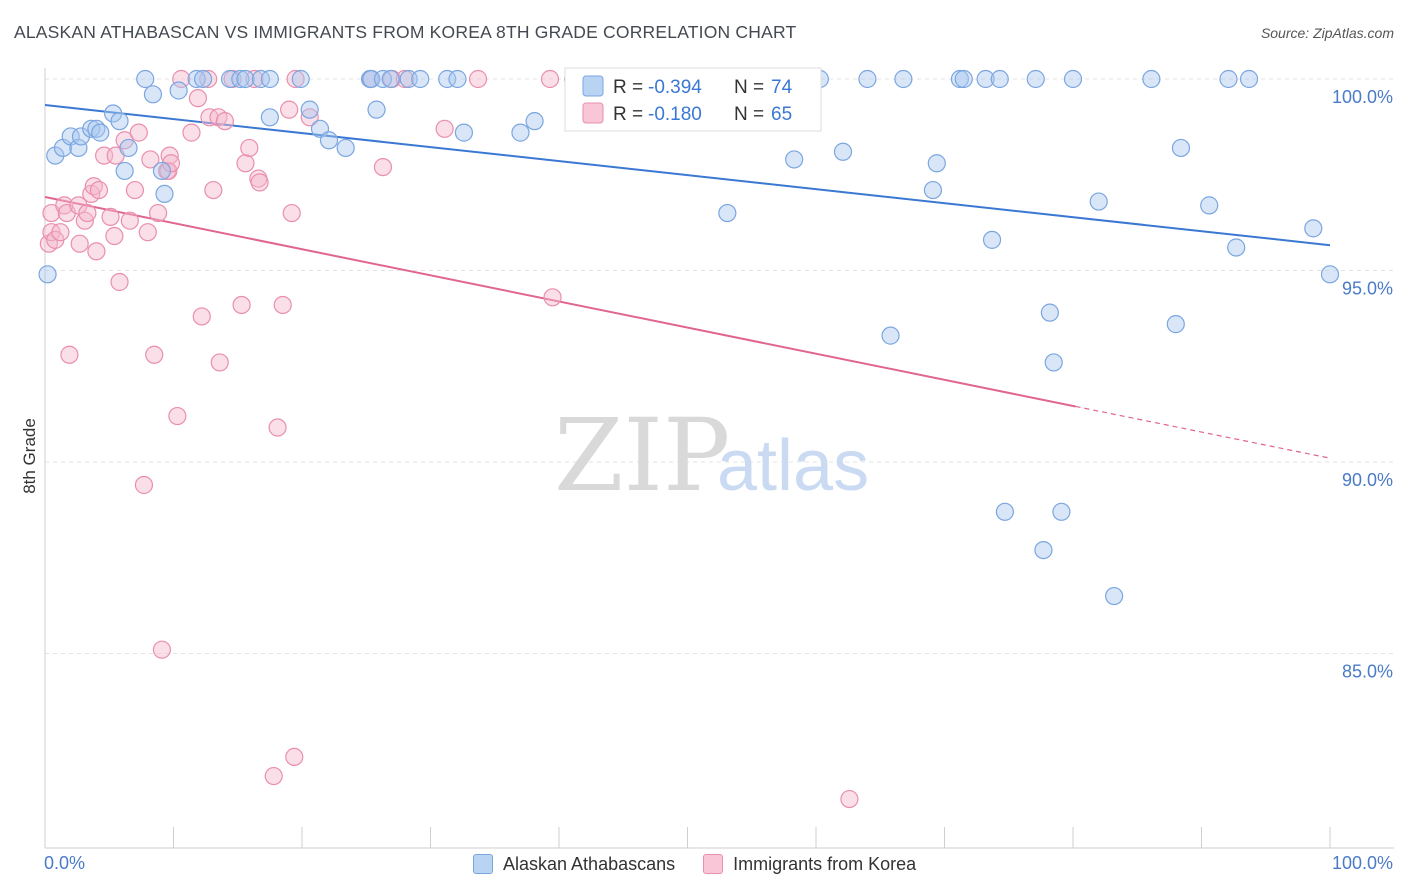  What do you see at coordinates (825, 863) in the screenshot?
I see `bottom-legend-pink-label: Immigrants from Korea` at bounding box center [825, 863].